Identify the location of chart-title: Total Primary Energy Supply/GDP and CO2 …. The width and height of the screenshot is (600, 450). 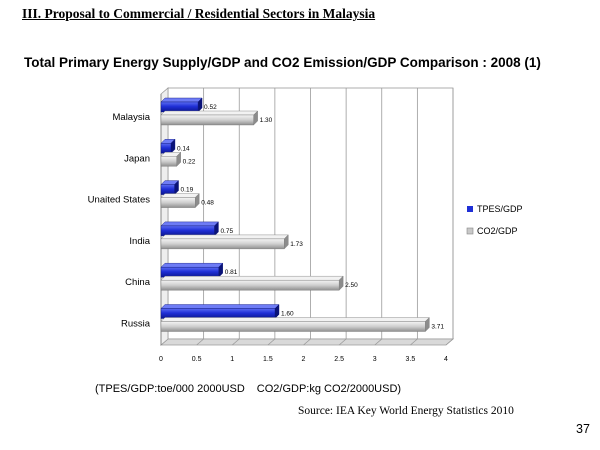
(282, 62).